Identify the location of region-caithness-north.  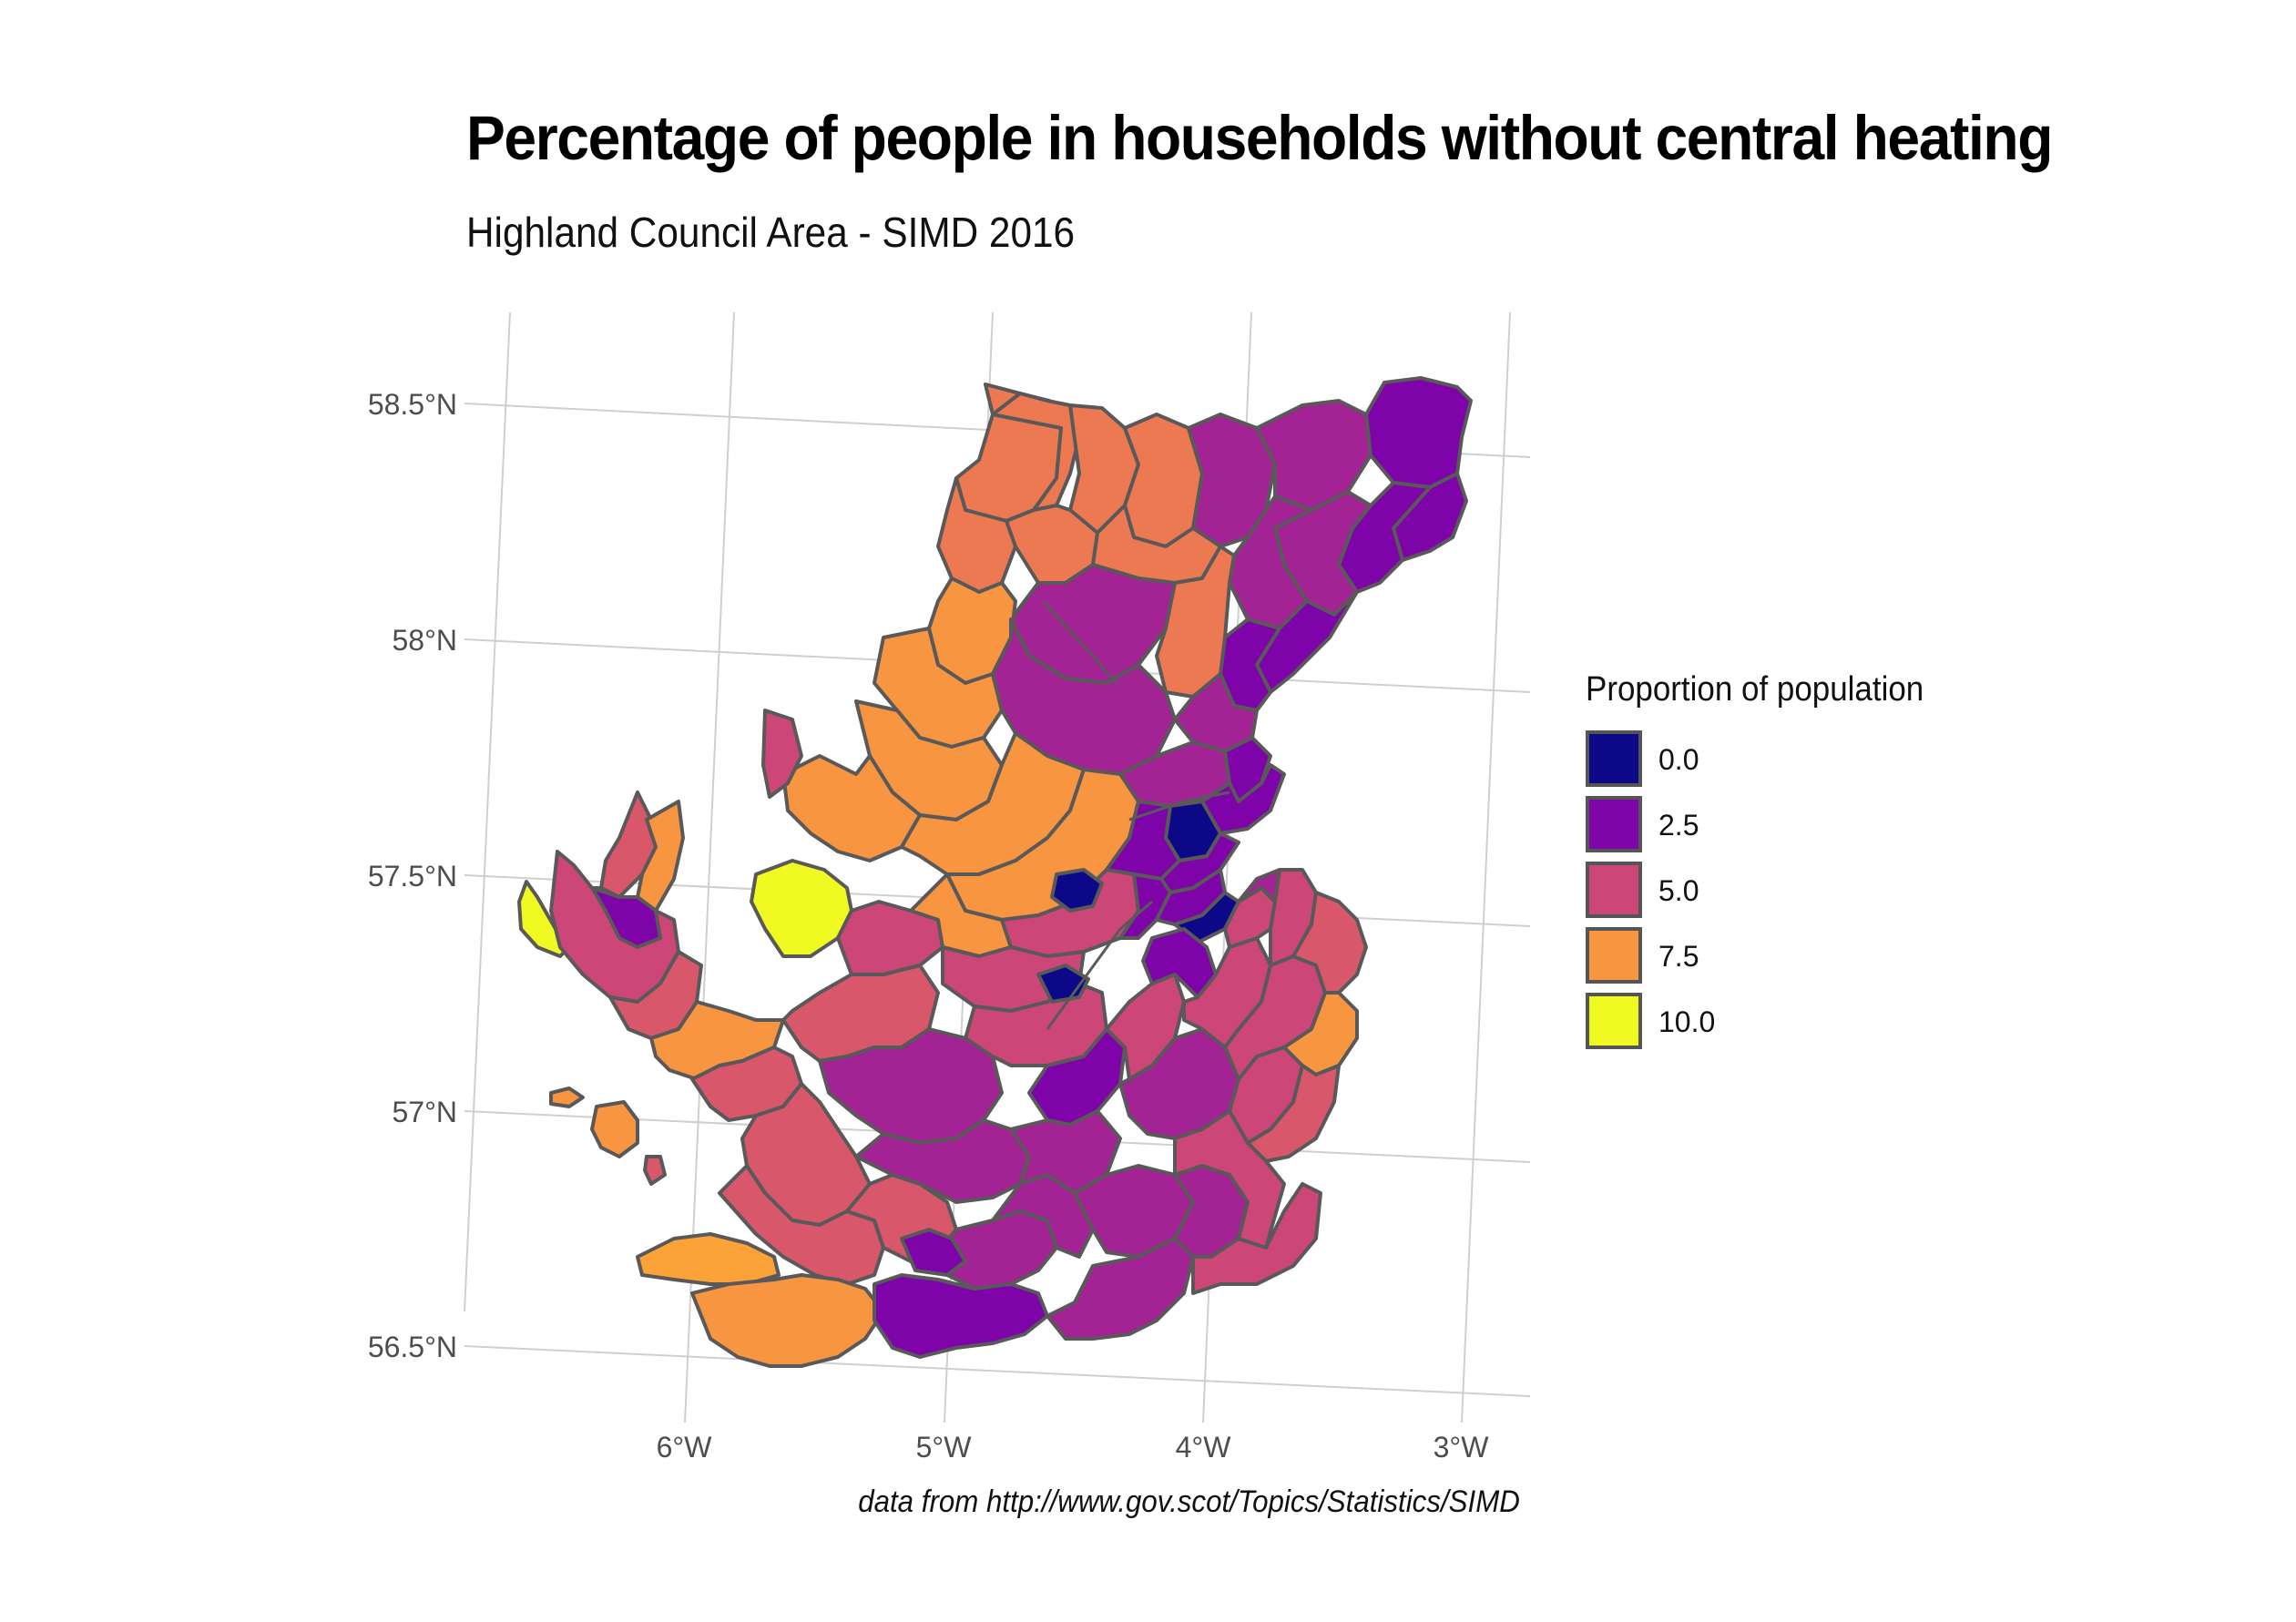
(1418, 433).